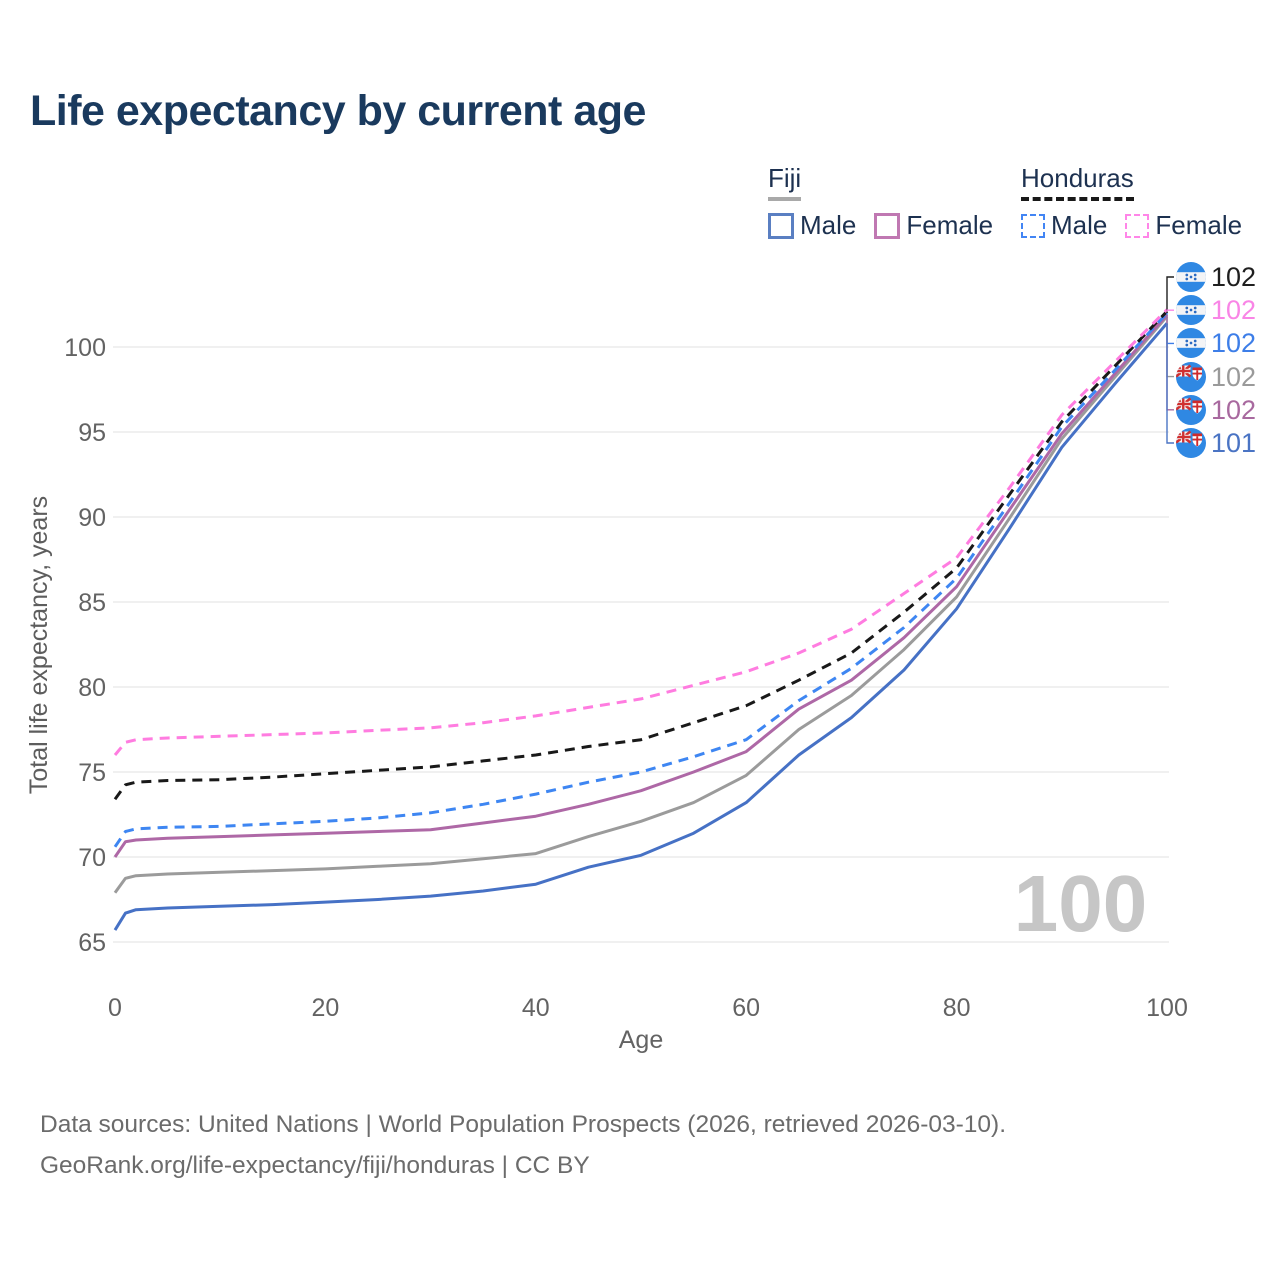 This screenshot has height=1280, width=1280. What do you see at coordinates (85, 348) in the screenshot?
I see `y-tick-label: 100` at bounding box center [85, 348].